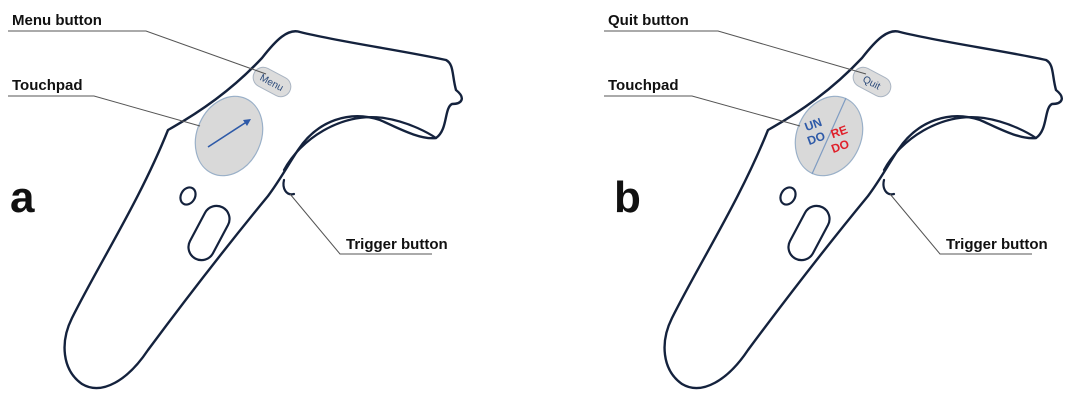 Image resolution: width=1067 pixels, height=418 pixels. I want to click on system-button-b, so click(788, 196).